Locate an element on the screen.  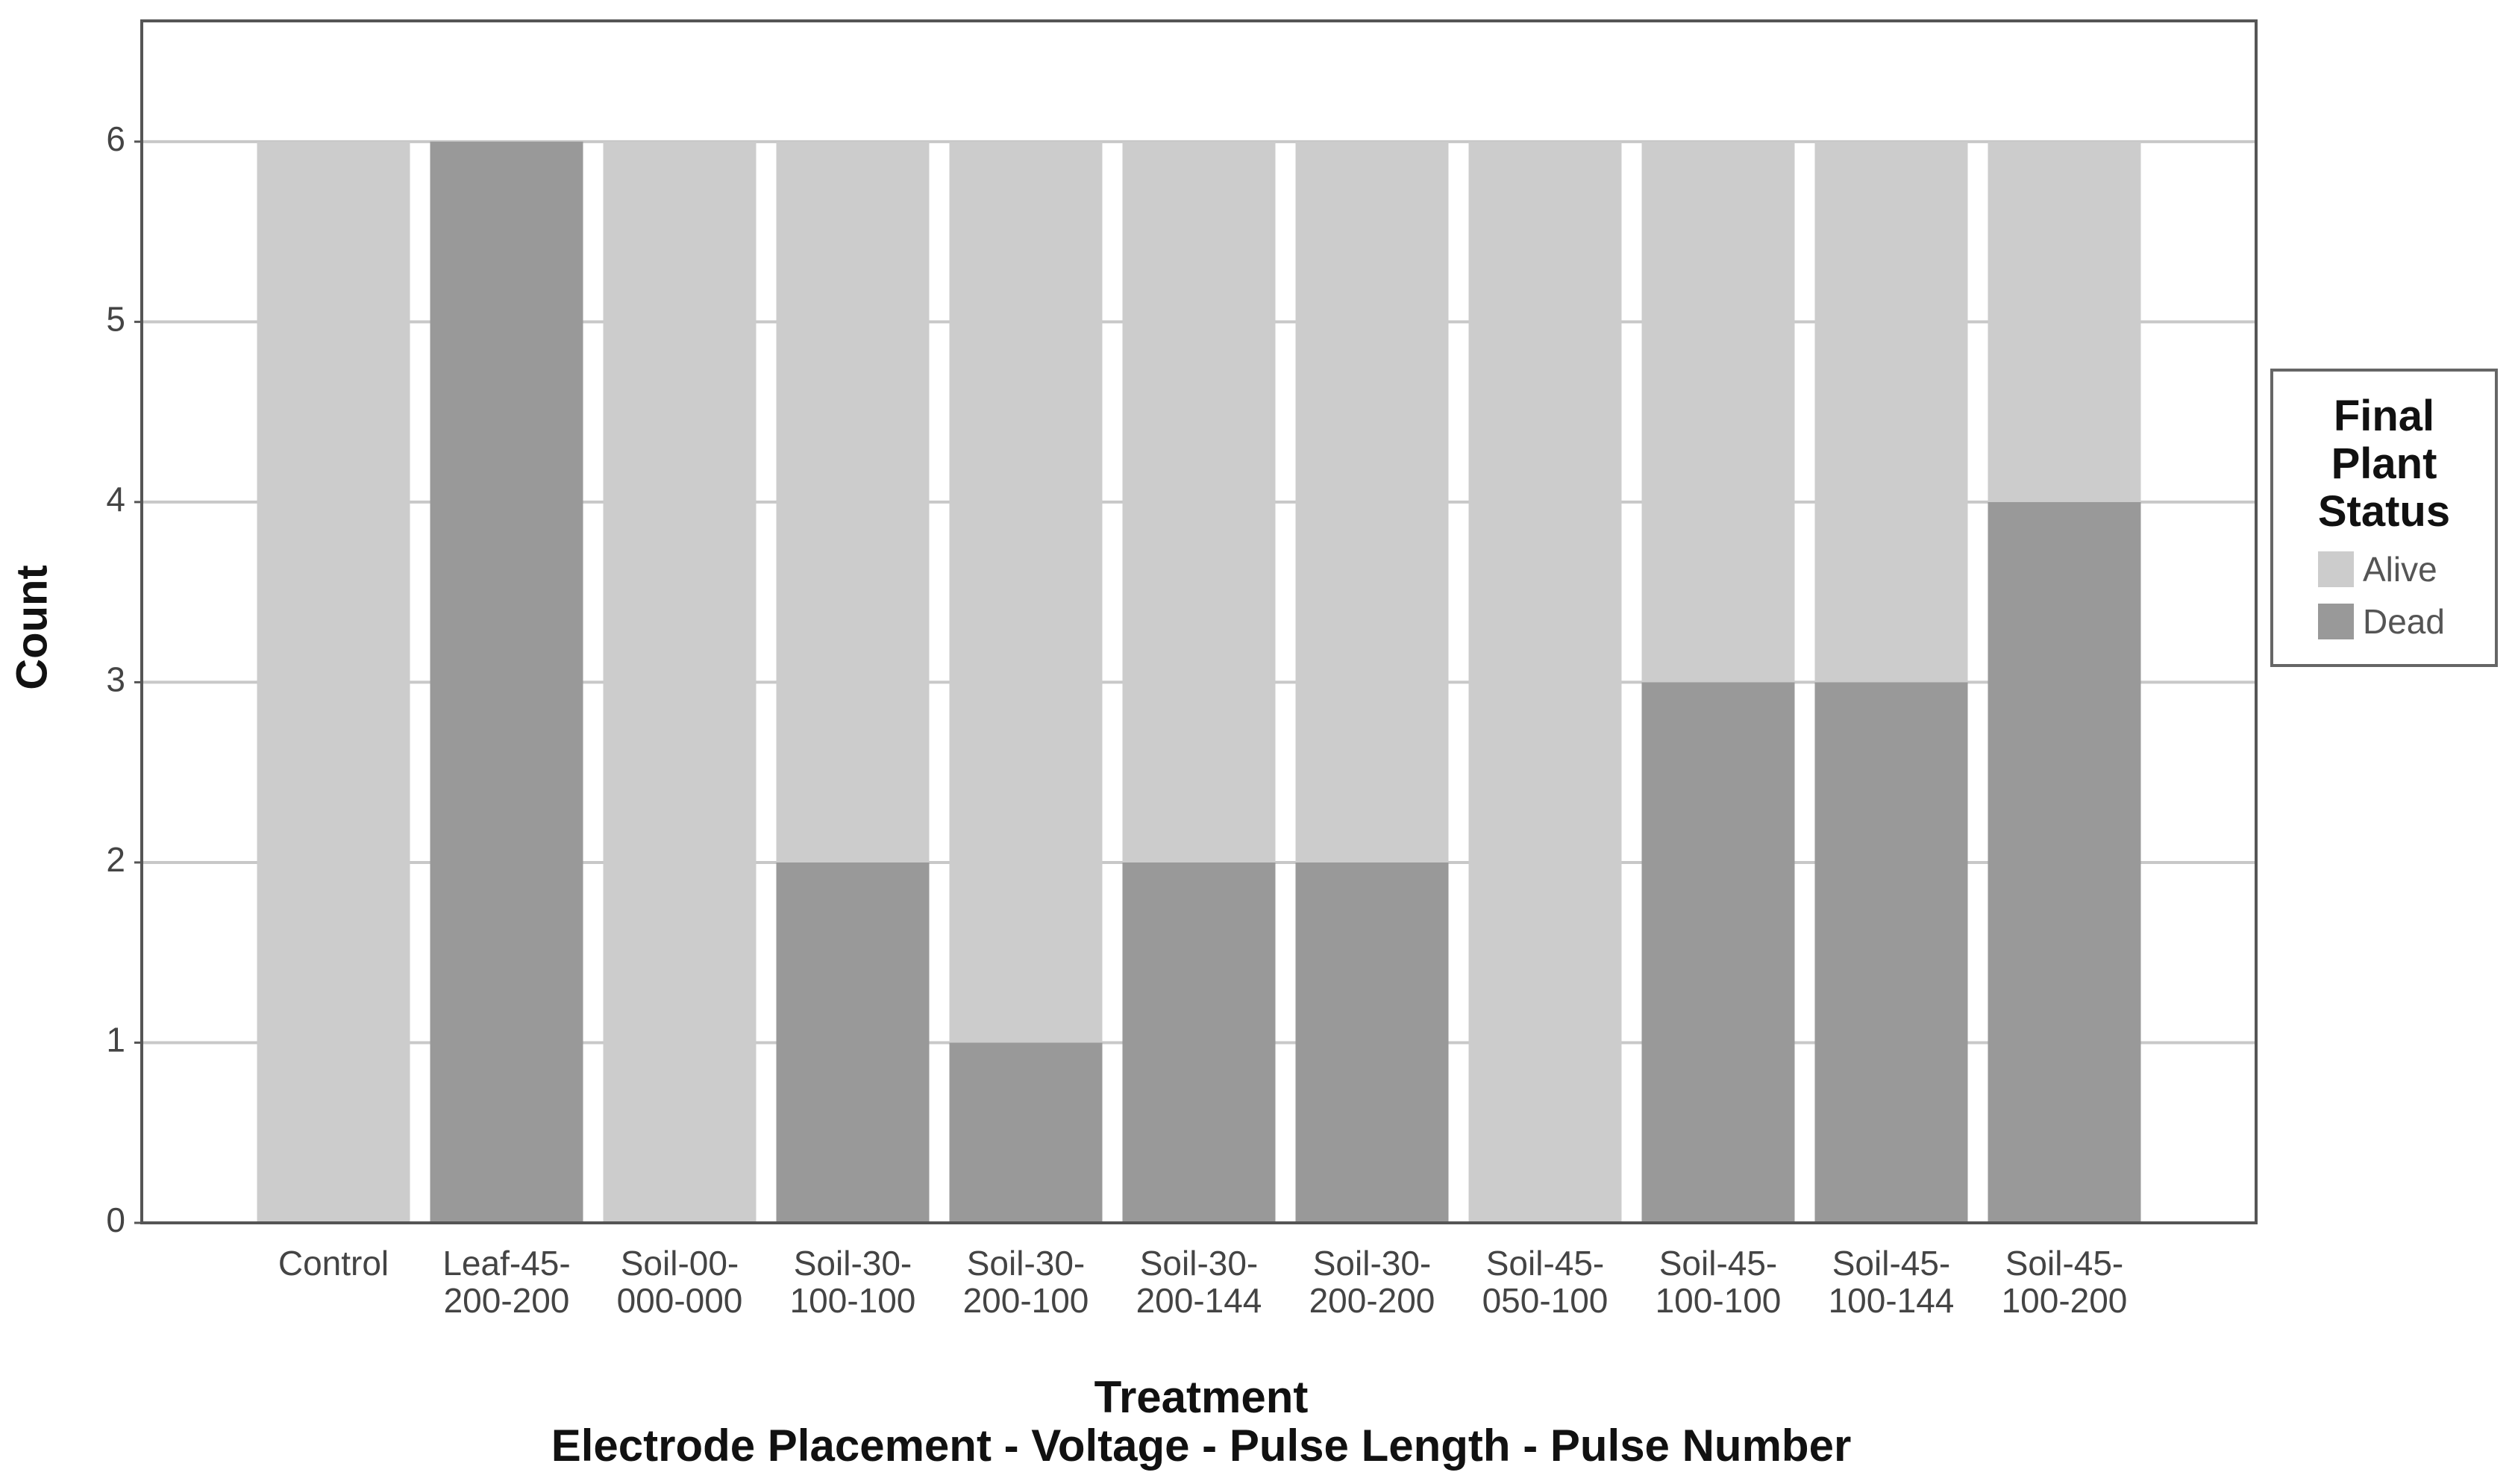
legend: Final Plant Status Alive Dead is located at coordinates (2384, 518).